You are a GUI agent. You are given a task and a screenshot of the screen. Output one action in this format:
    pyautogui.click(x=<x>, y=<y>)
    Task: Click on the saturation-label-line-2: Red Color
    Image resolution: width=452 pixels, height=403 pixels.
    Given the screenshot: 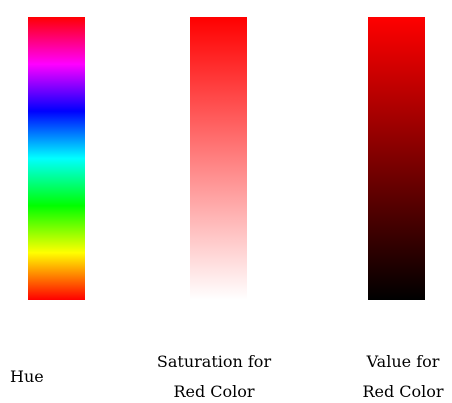 What is the action you would take?
    pyautogui.click(x=214, y=391)
    